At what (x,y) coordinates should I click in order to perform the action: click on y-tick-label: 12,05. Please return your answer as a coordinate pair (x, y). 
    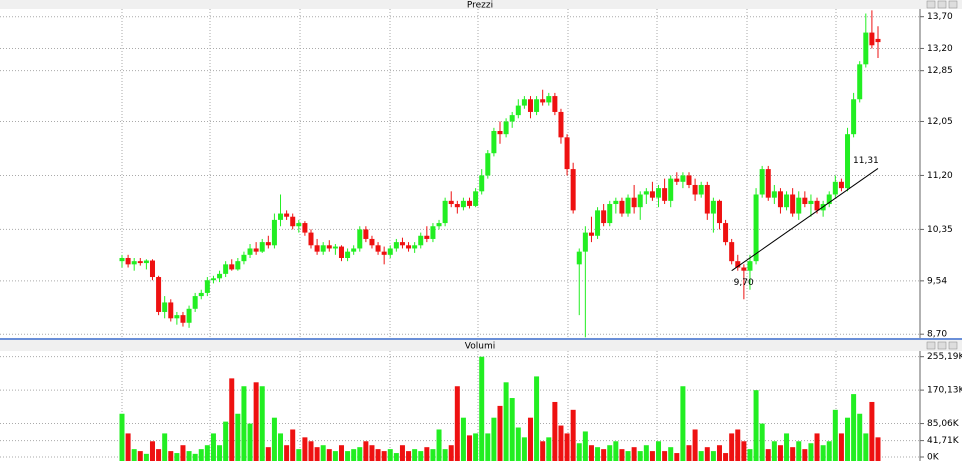
    Looking at the image, I should click on (940, 122).